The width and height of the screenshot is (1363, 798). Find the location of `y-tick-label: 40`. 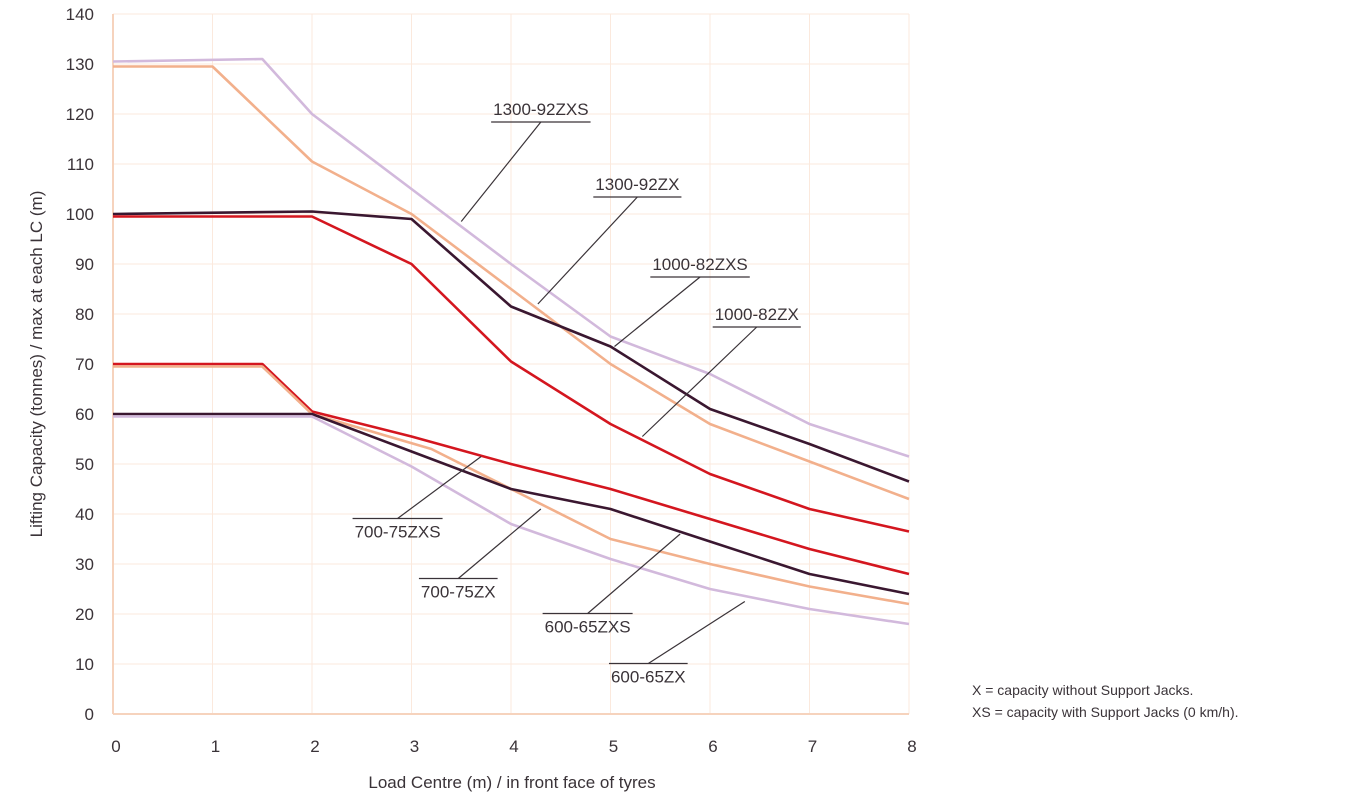

y-tick-label: 40 is located at coordinates (84, 514).